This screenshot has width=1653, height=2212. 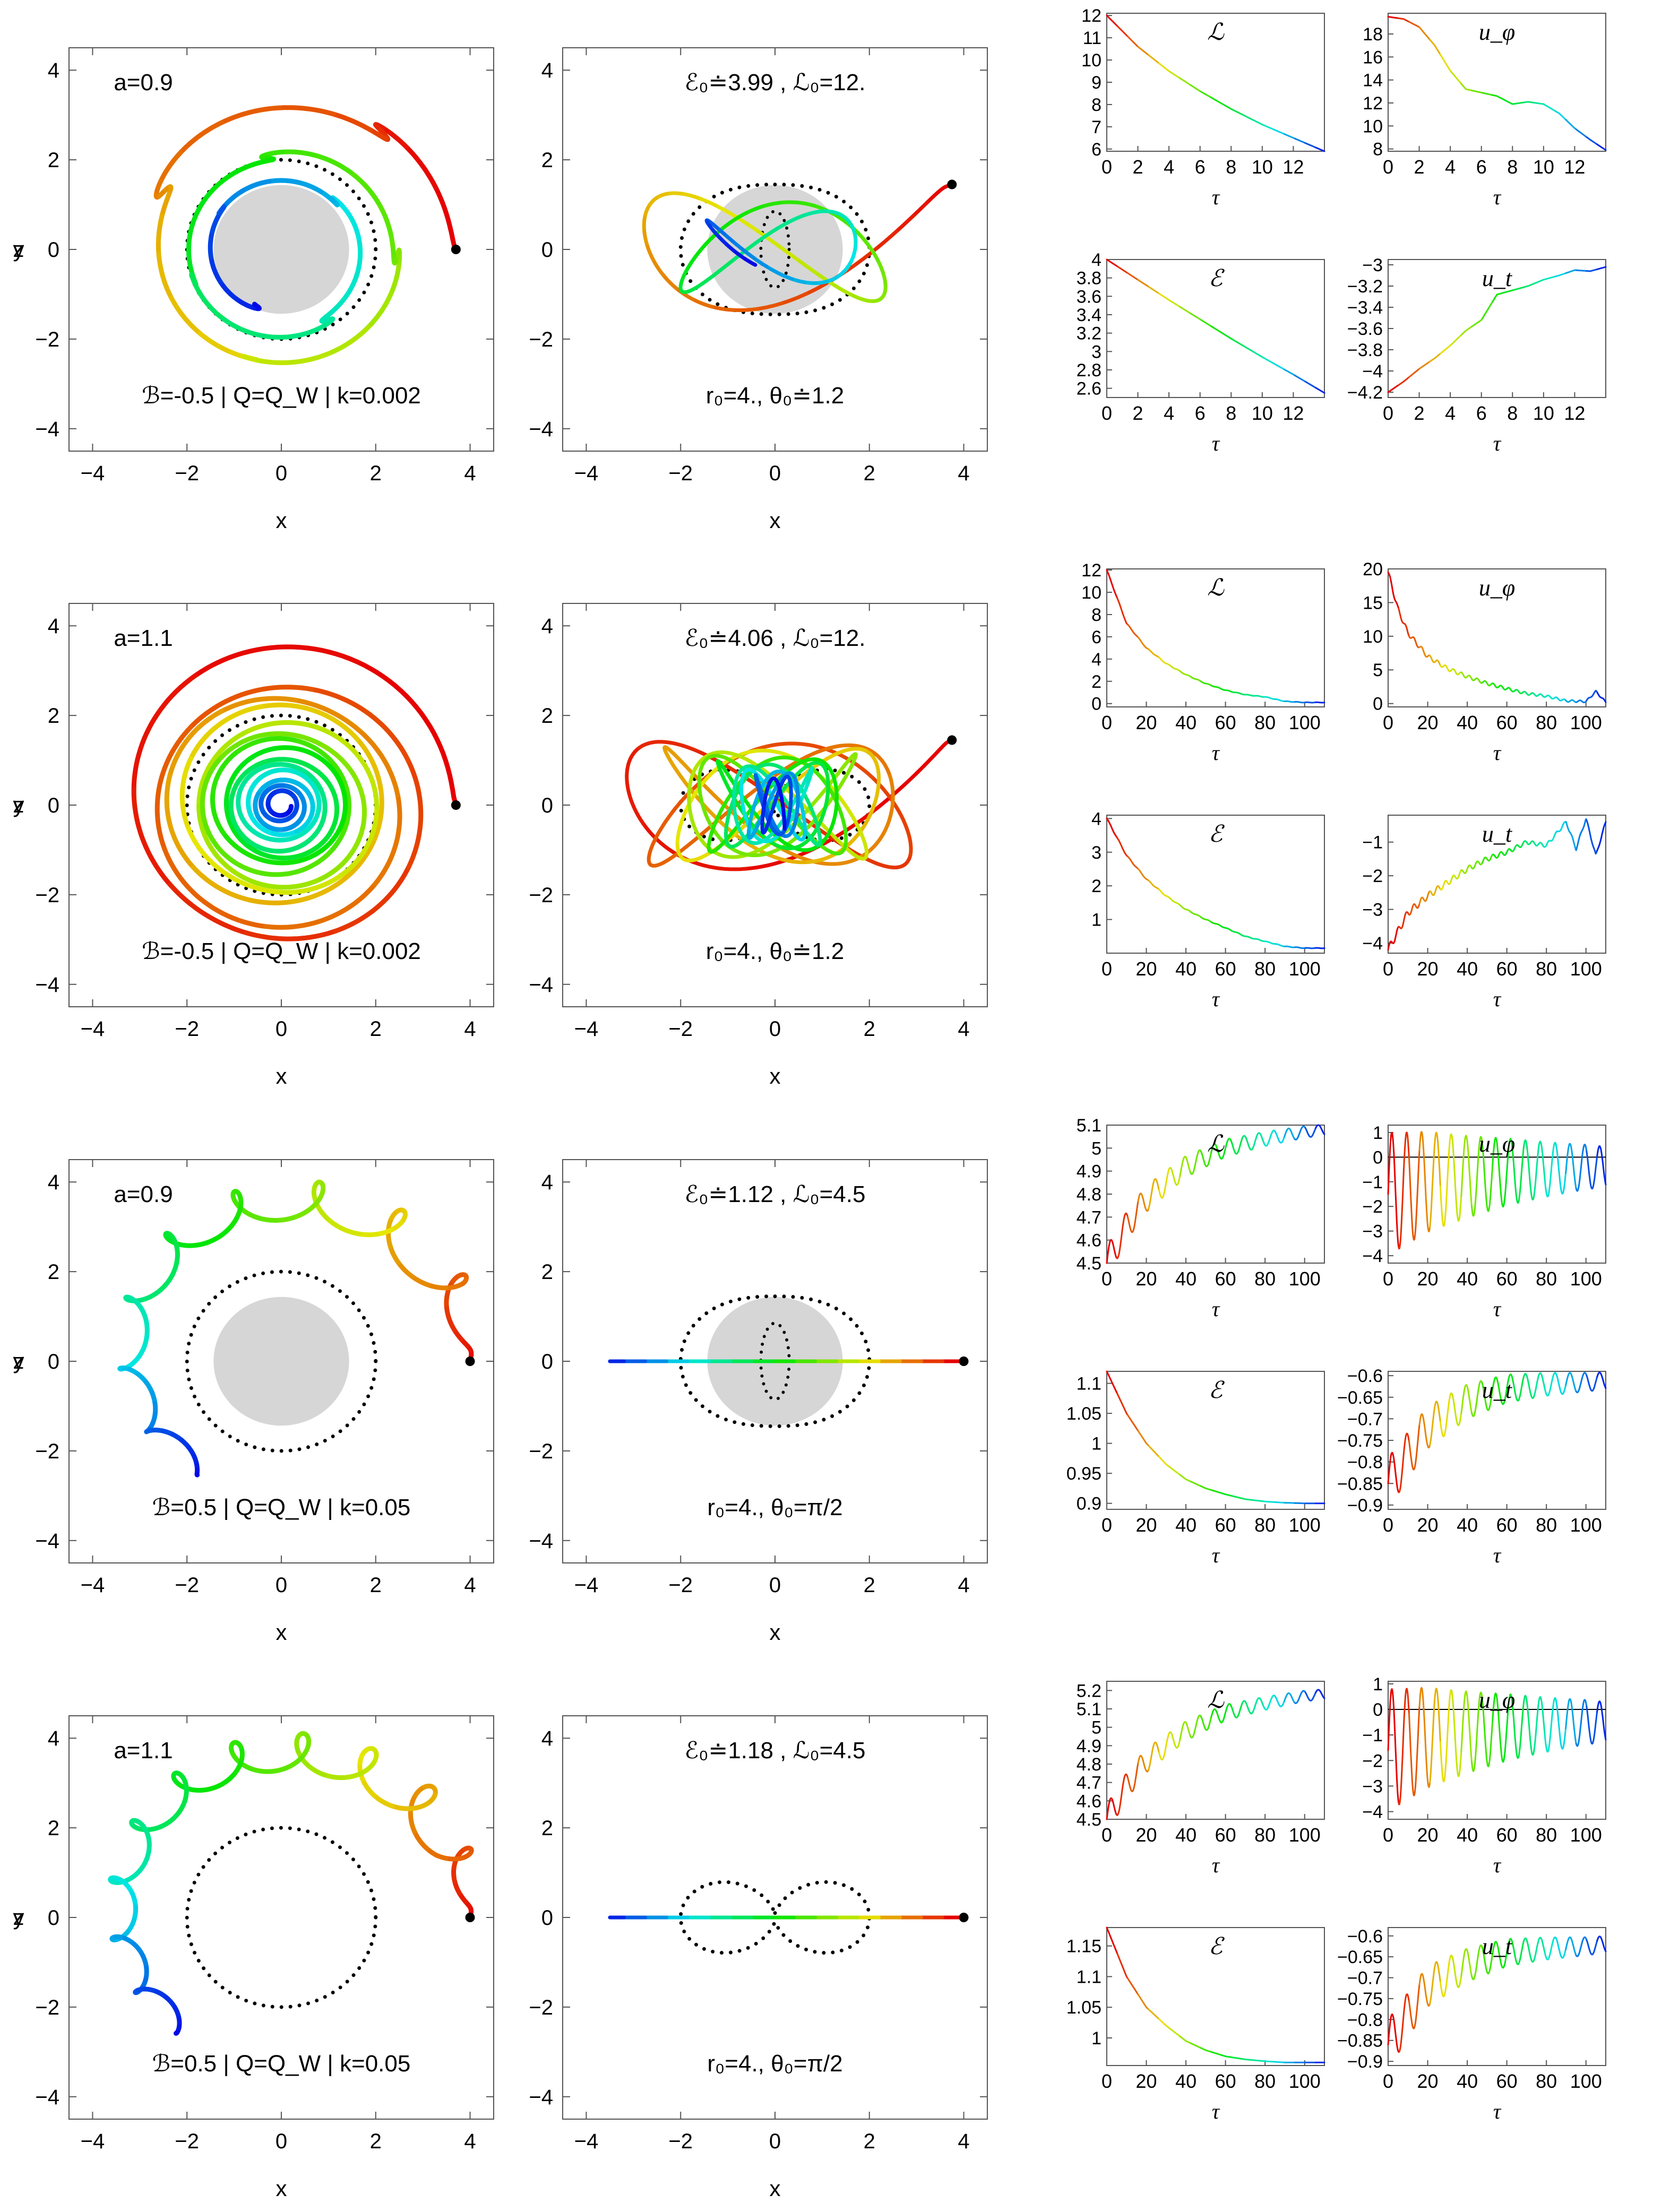 What do you see at coordinates (1373, 603) in the screenshot?
I see `y-tick-label: 15` at bounding box center [1373, 603].